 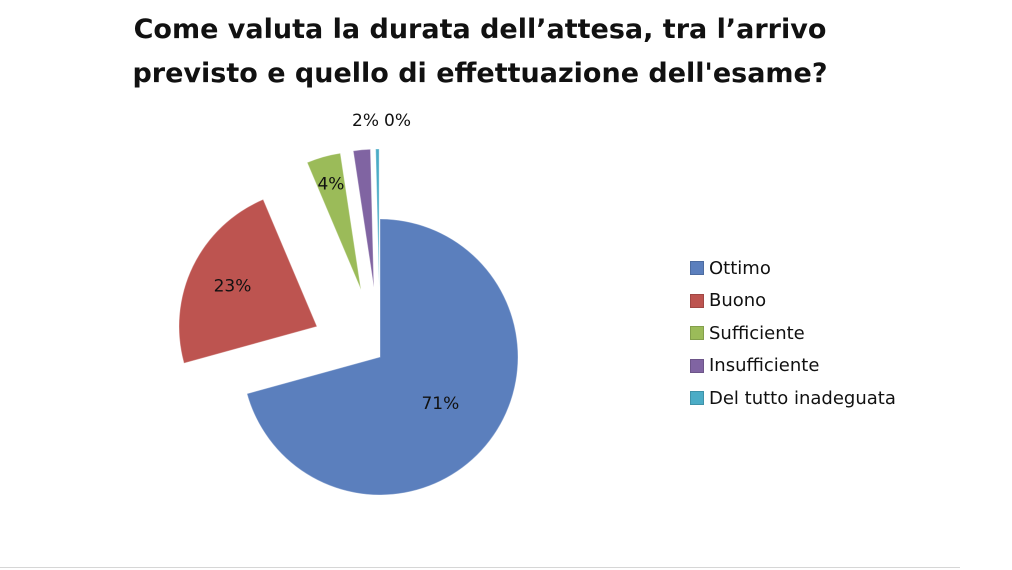 What do you see at coordinates (330, 184) in the screenshot?
I see `data-label-sufficiente: 4%` at bounding box center [330, 184].